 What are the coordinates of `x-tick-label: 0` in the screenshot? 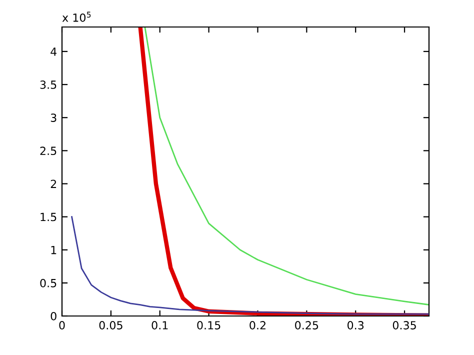 It's located at (62, 325).